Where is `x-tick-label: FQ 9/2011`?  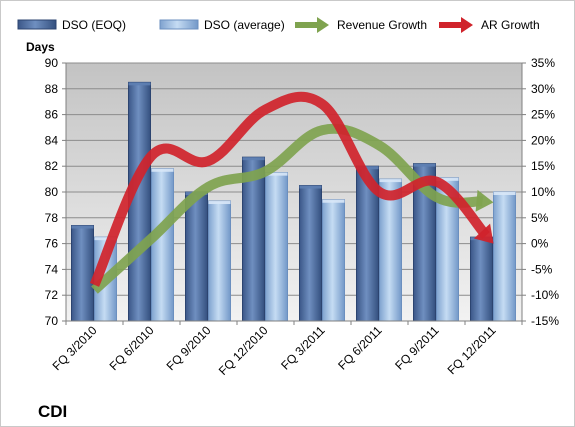 x-tick-label: FQ 9/2011 is located at coordinates (417, 348).